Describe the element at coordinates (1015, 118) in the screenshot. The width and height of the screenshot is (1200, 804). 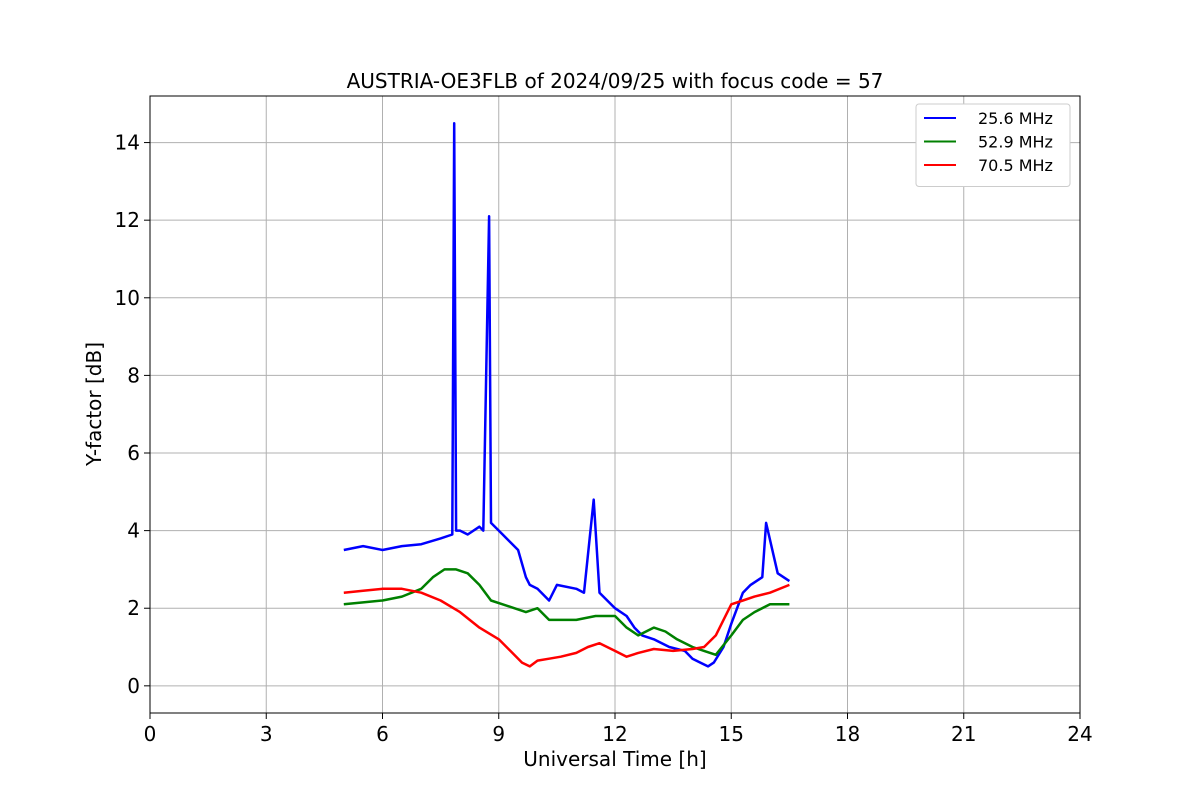
I see `legend-label: 25.6 MHz` at that location.